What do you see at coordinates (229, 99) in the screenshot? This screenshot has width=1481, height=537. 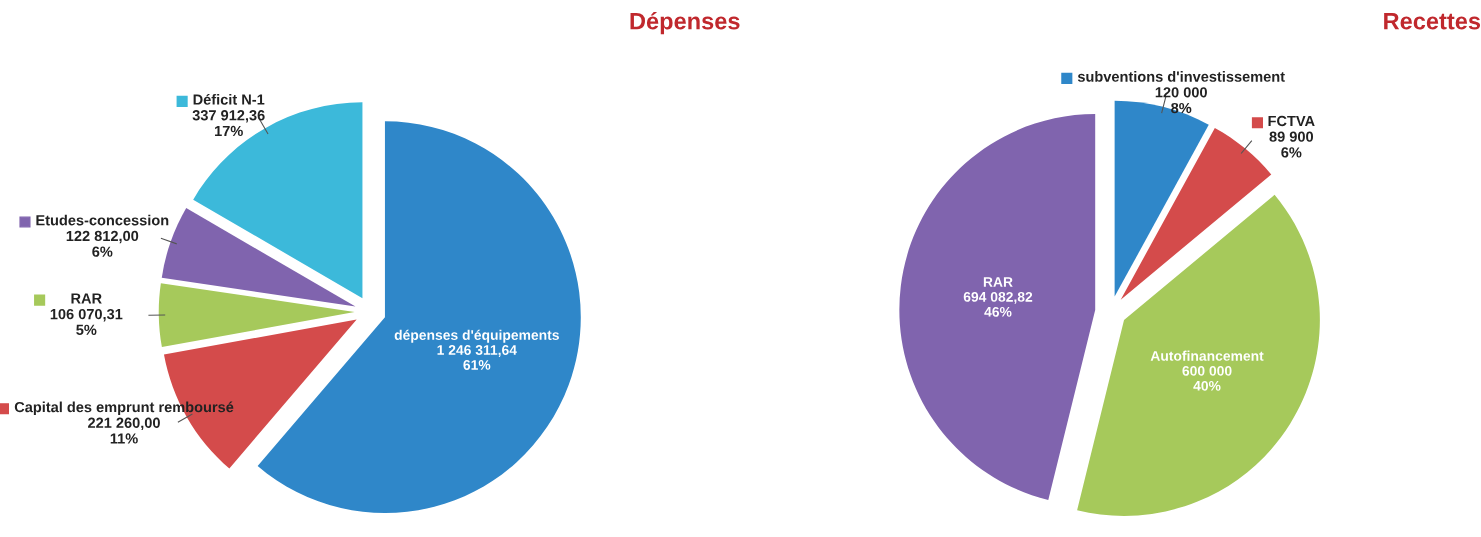 I see `legend-label: Déficit N-1` at bounding box center [229, 99].